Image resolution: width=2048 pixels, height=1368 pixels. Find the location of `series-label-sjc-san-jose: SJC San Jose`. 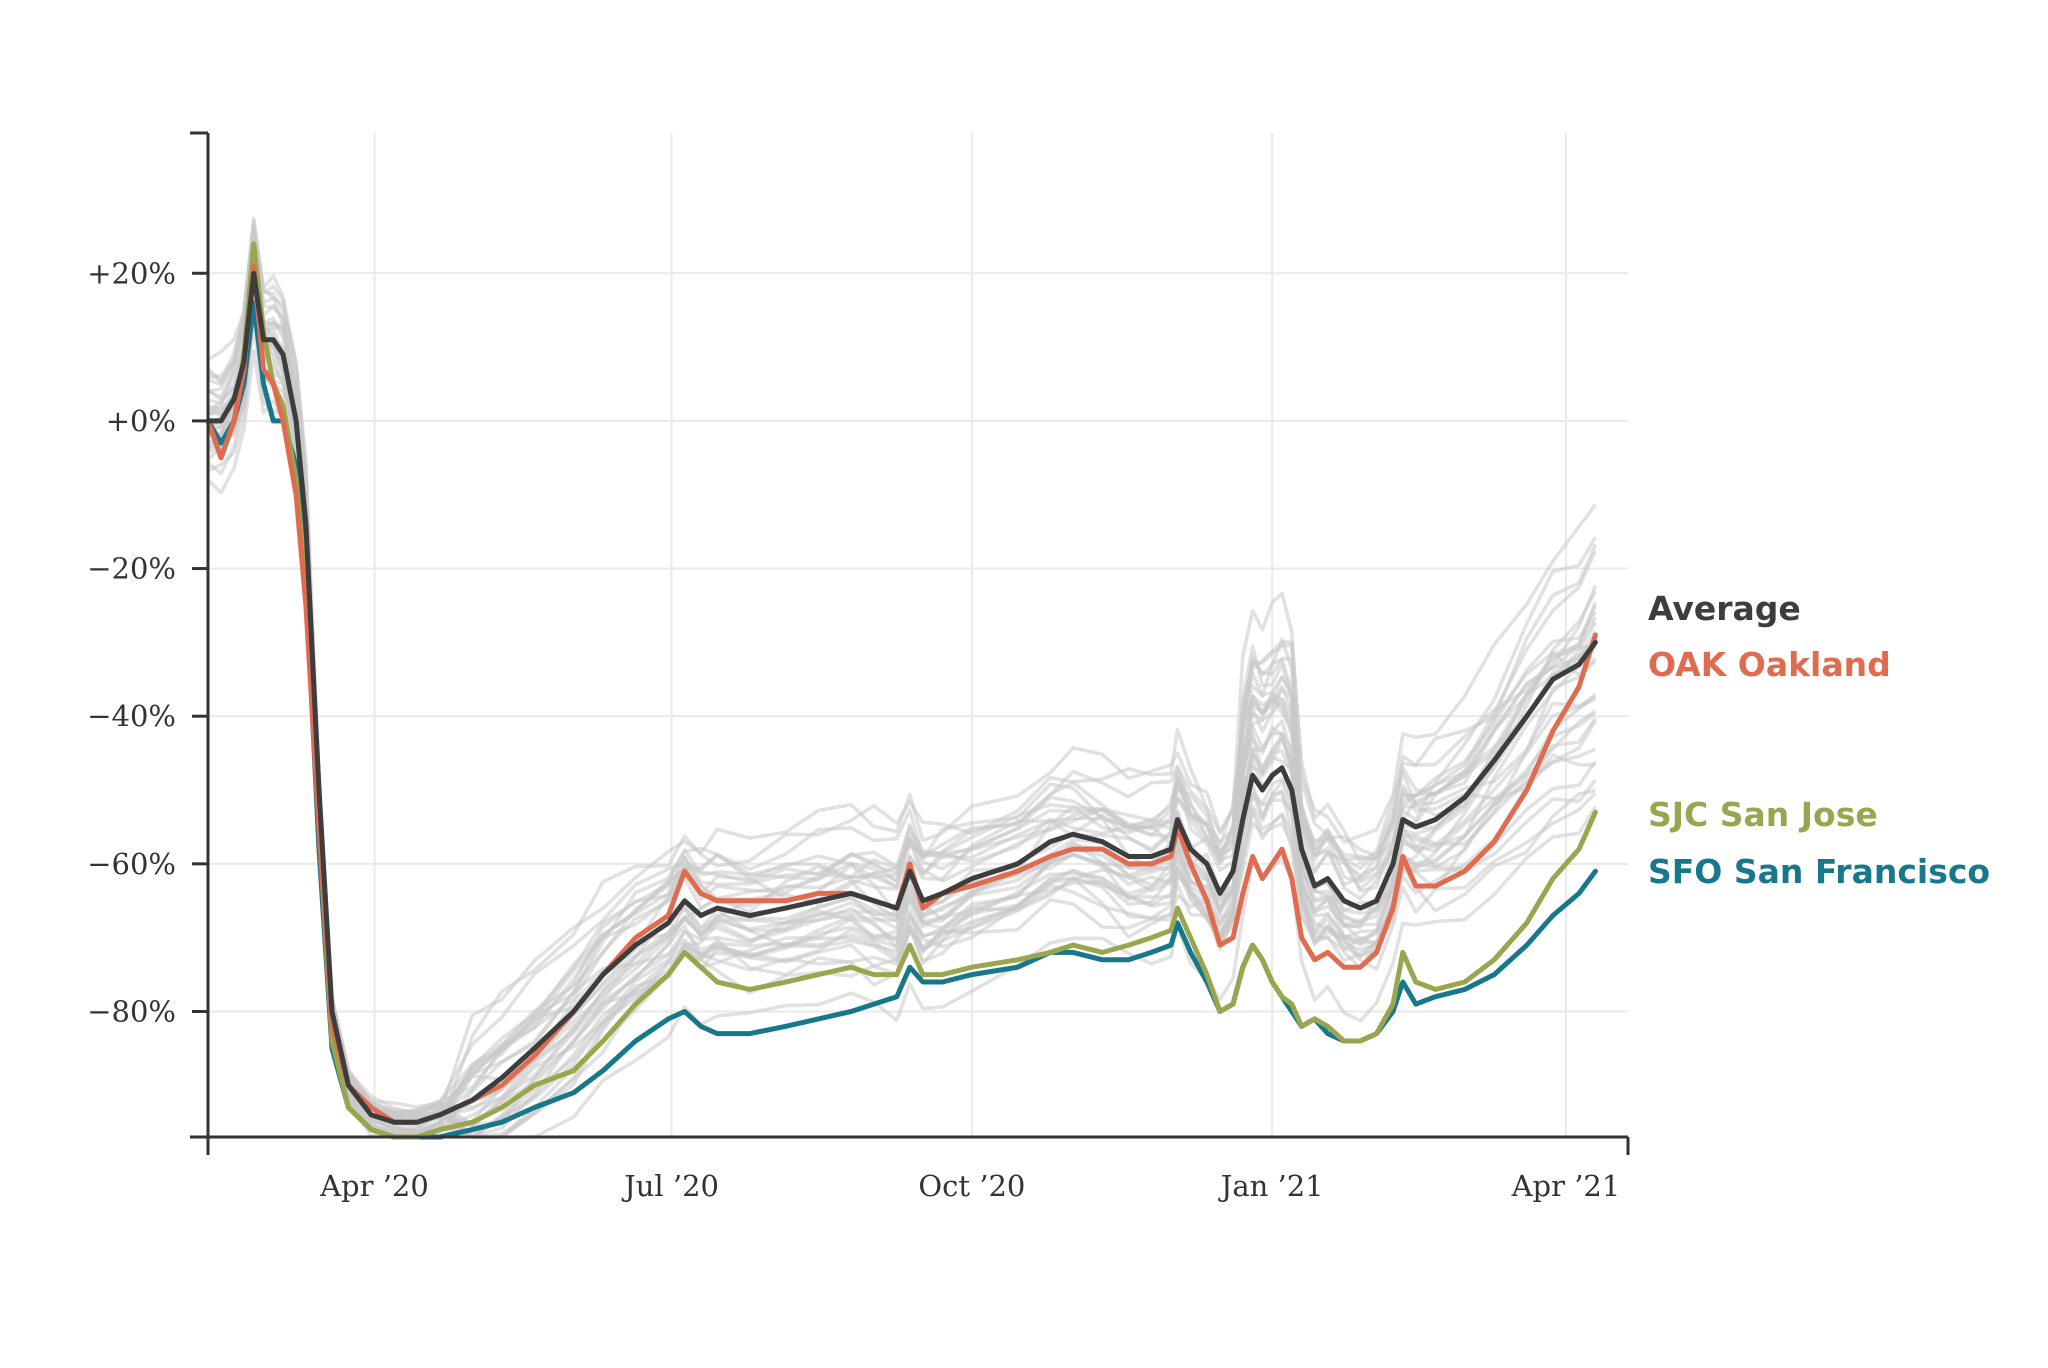

series-label-sjc-san-jose: SJC San Jose is located at coordinates (1763, 814).